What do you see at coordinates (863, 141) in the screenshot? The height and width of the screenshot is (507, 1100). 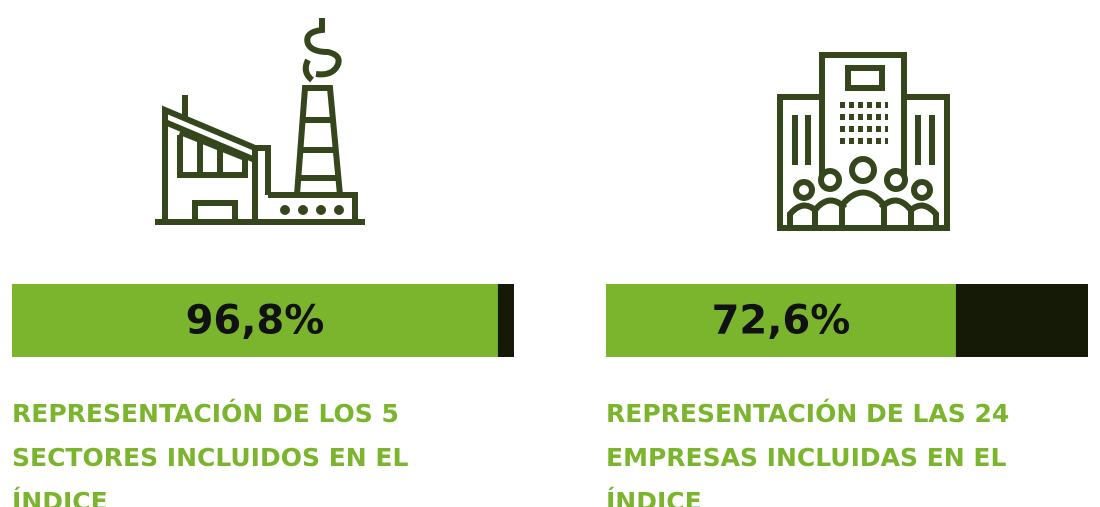 I see `building-icon` at bounding box center [863, 141].